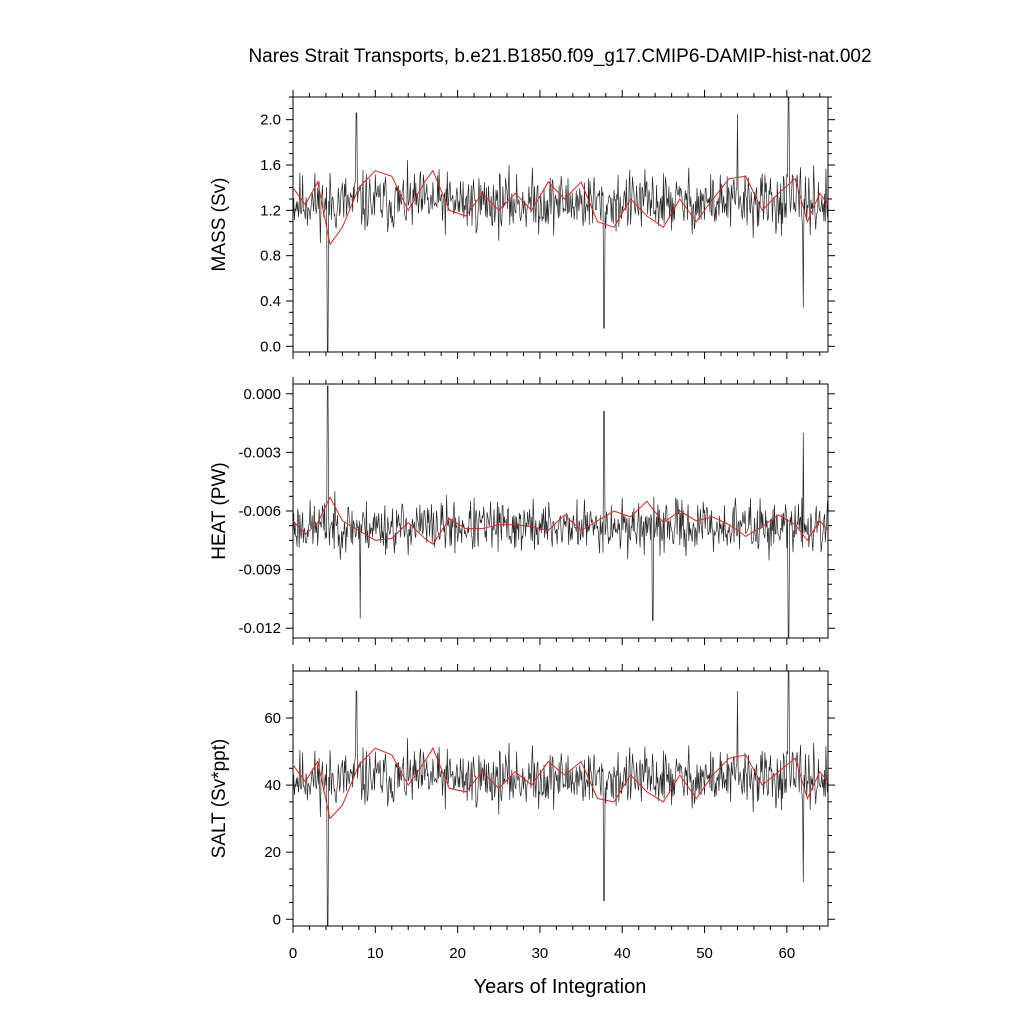 The height and width of the screenshot is (1024, 1024). What do you see at coordinates (560, 987) in the screenshot?
I see `x-axis-label: Years of Integration` at bounding box center [560, 987].